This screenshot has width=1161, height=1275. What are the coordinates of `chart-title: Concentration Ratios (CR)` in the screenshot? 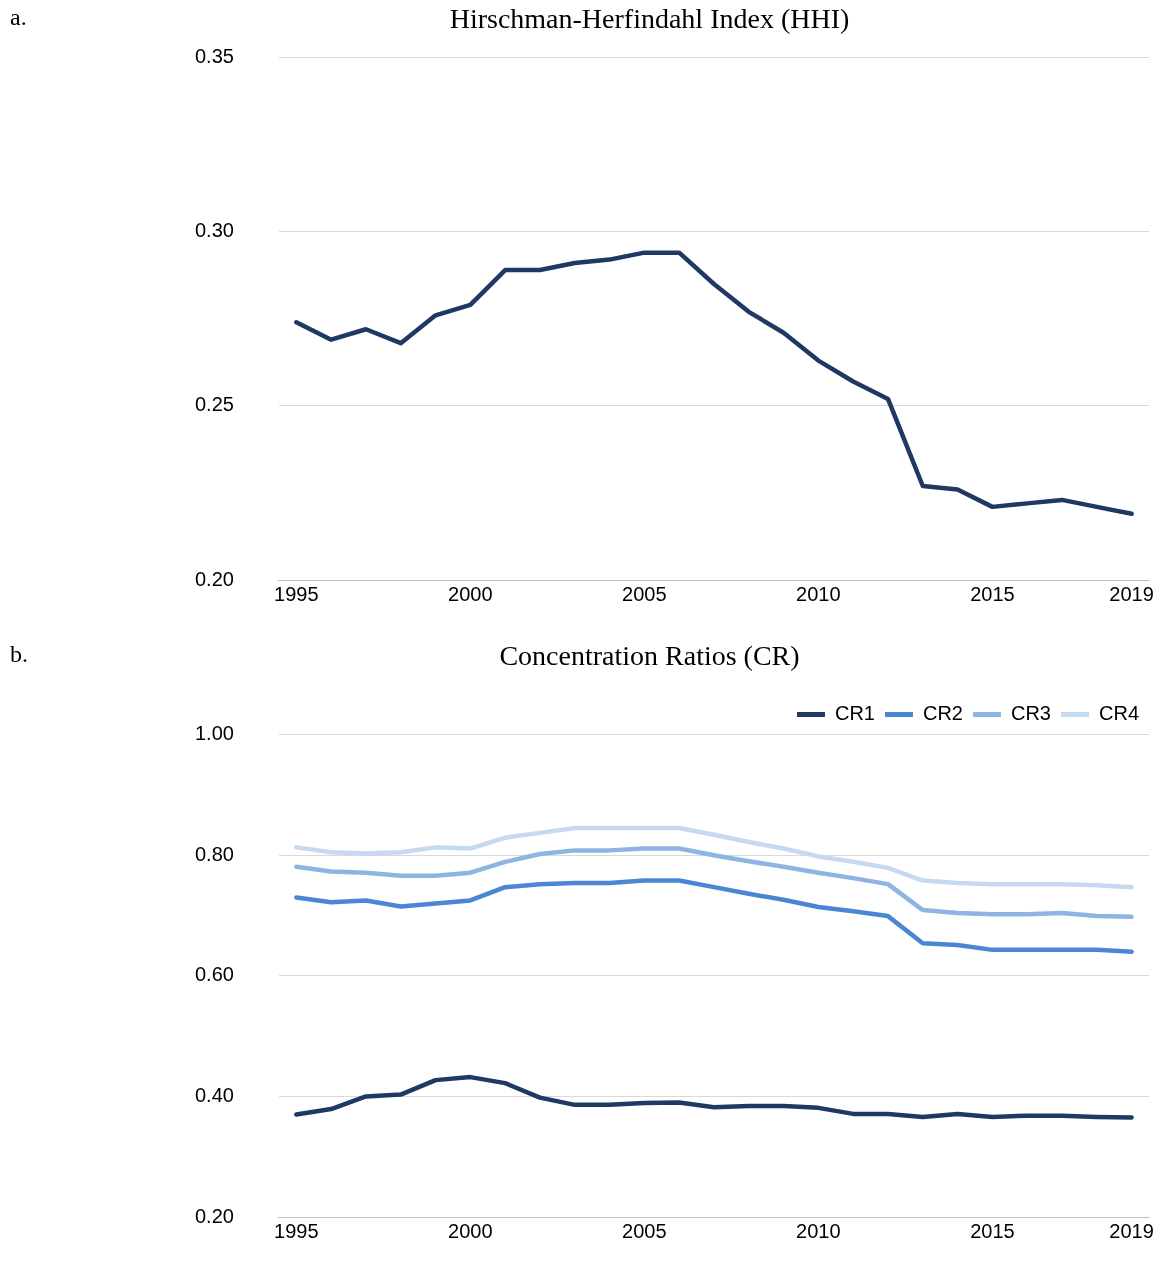 It's located at (649, 656).